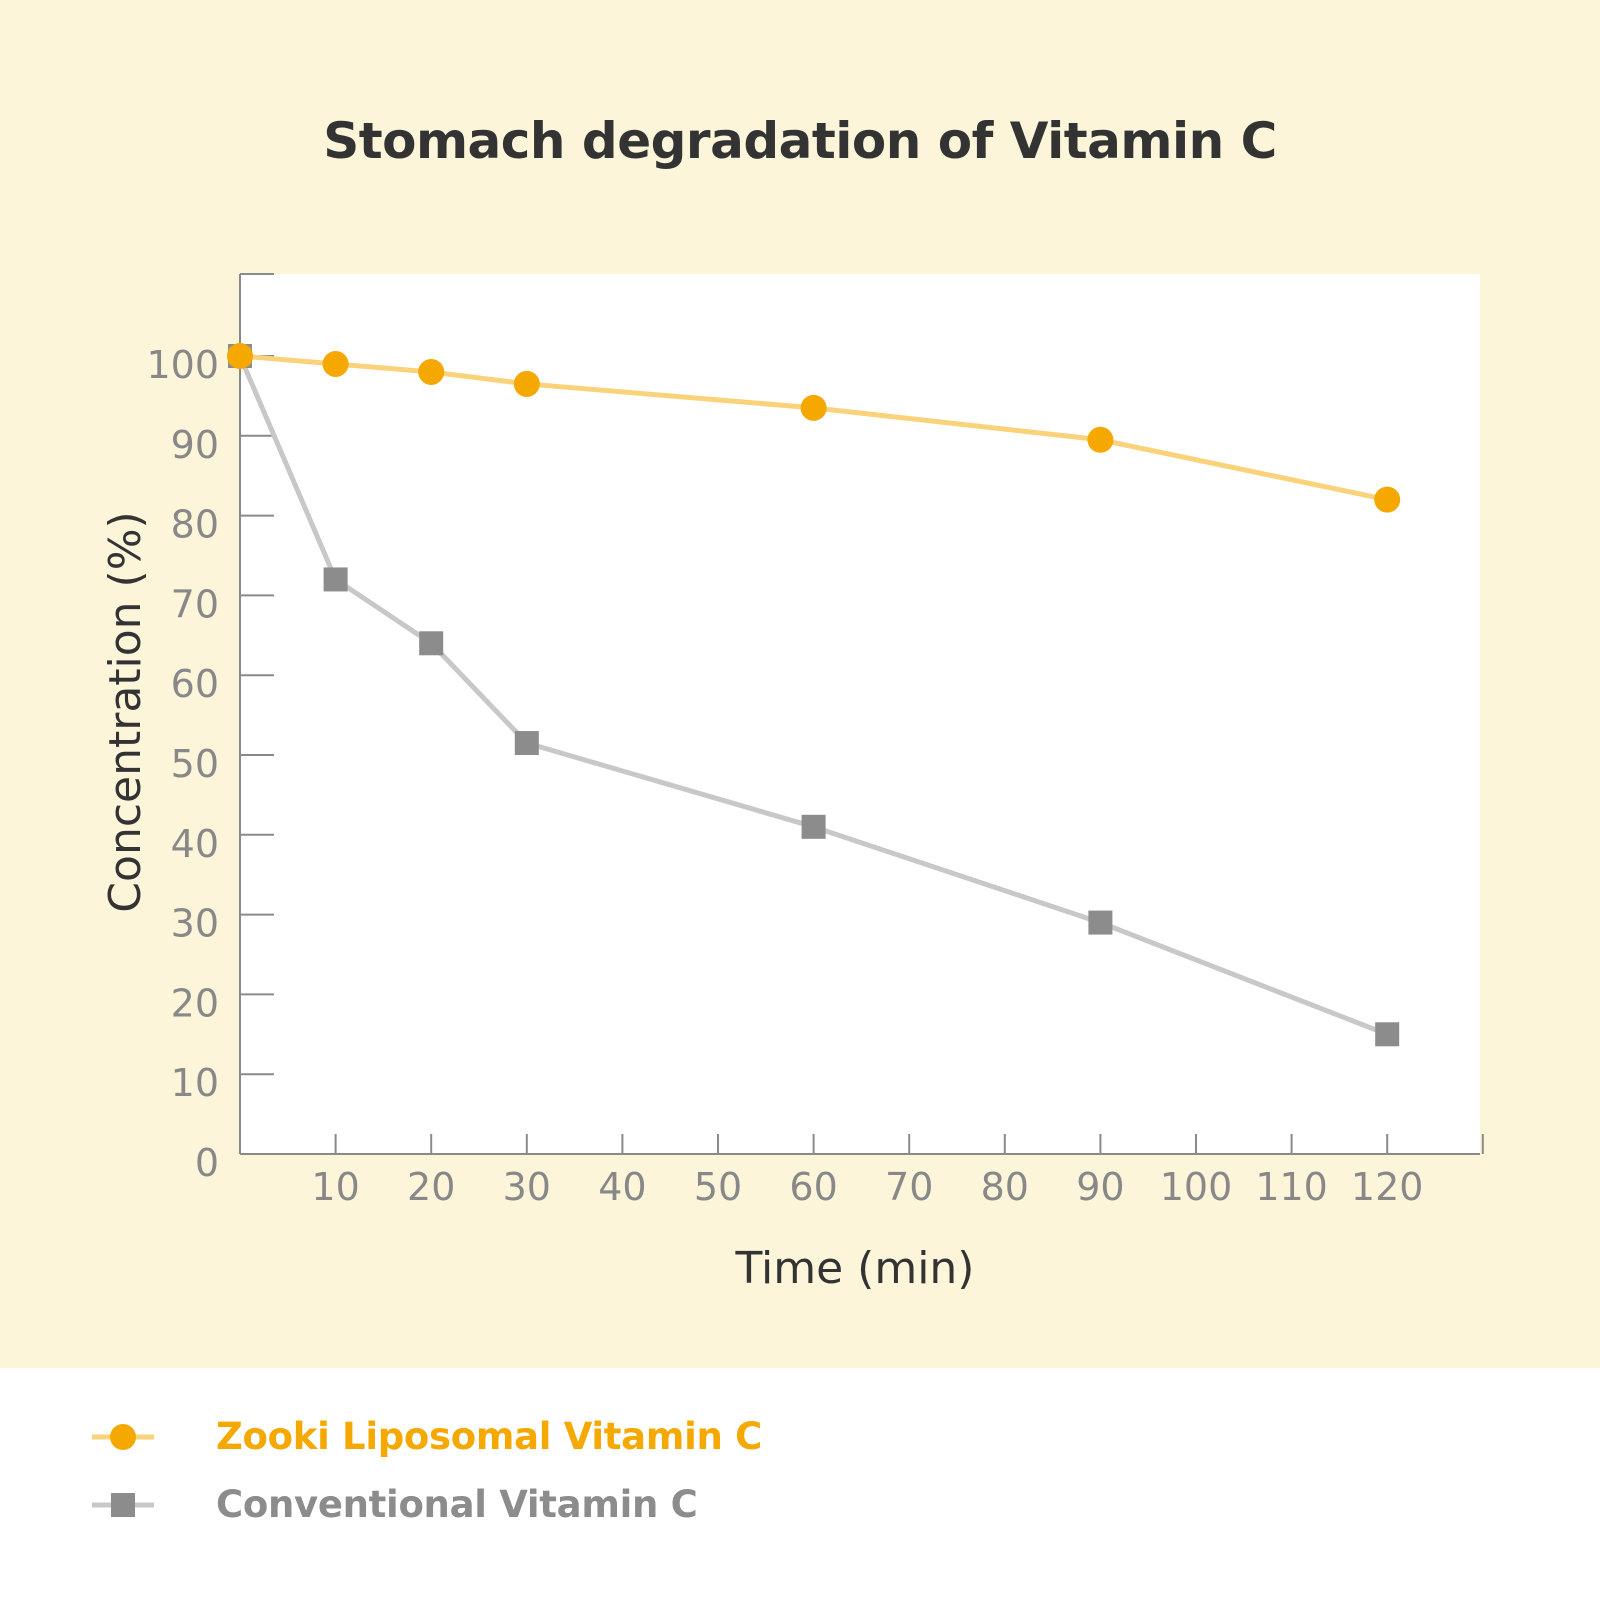 This screenshot has height=1600, width=1600. Describe the element at coordinates (489, 1436) in the screenshot. I see `legend-label: Zooki Liposomal Vitamin C` at that location.